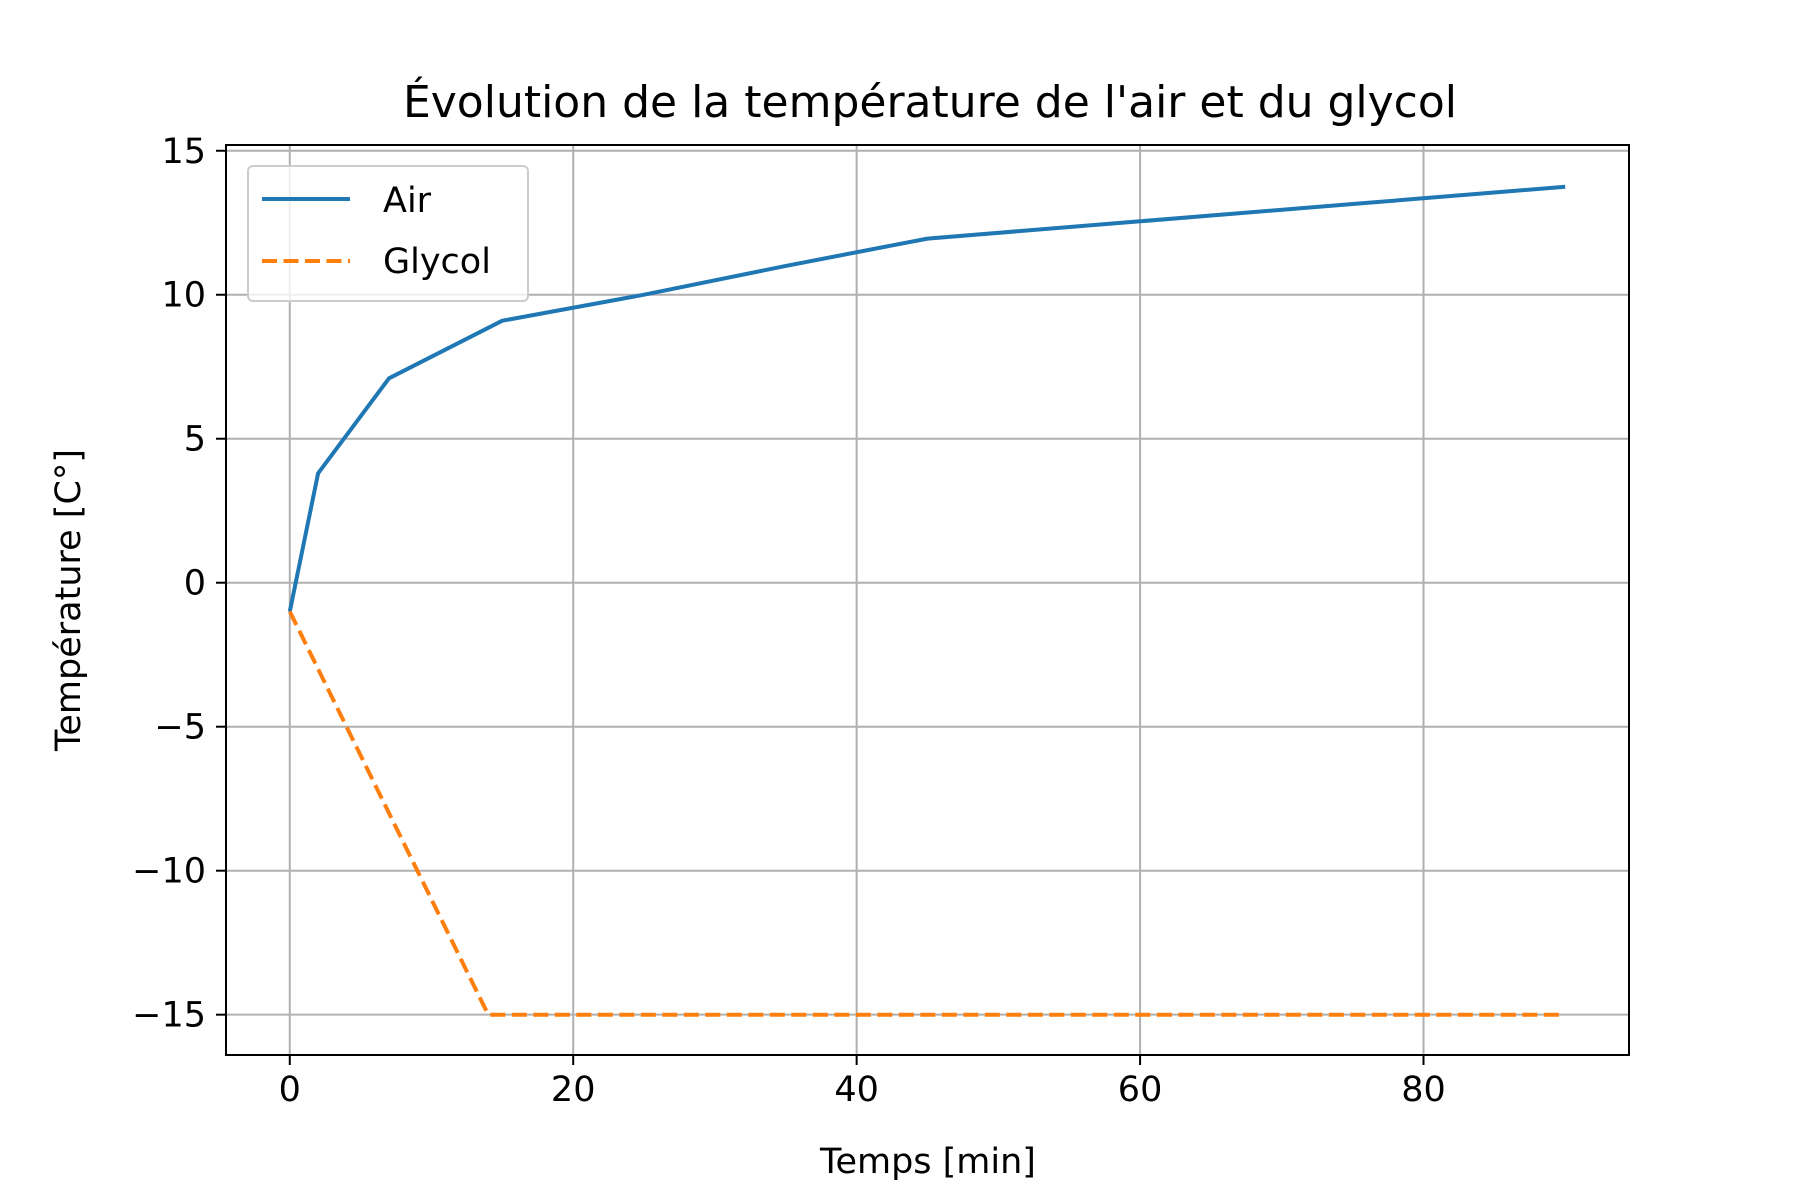  I want to click on y-tick-label: 10, so click(183, 296).